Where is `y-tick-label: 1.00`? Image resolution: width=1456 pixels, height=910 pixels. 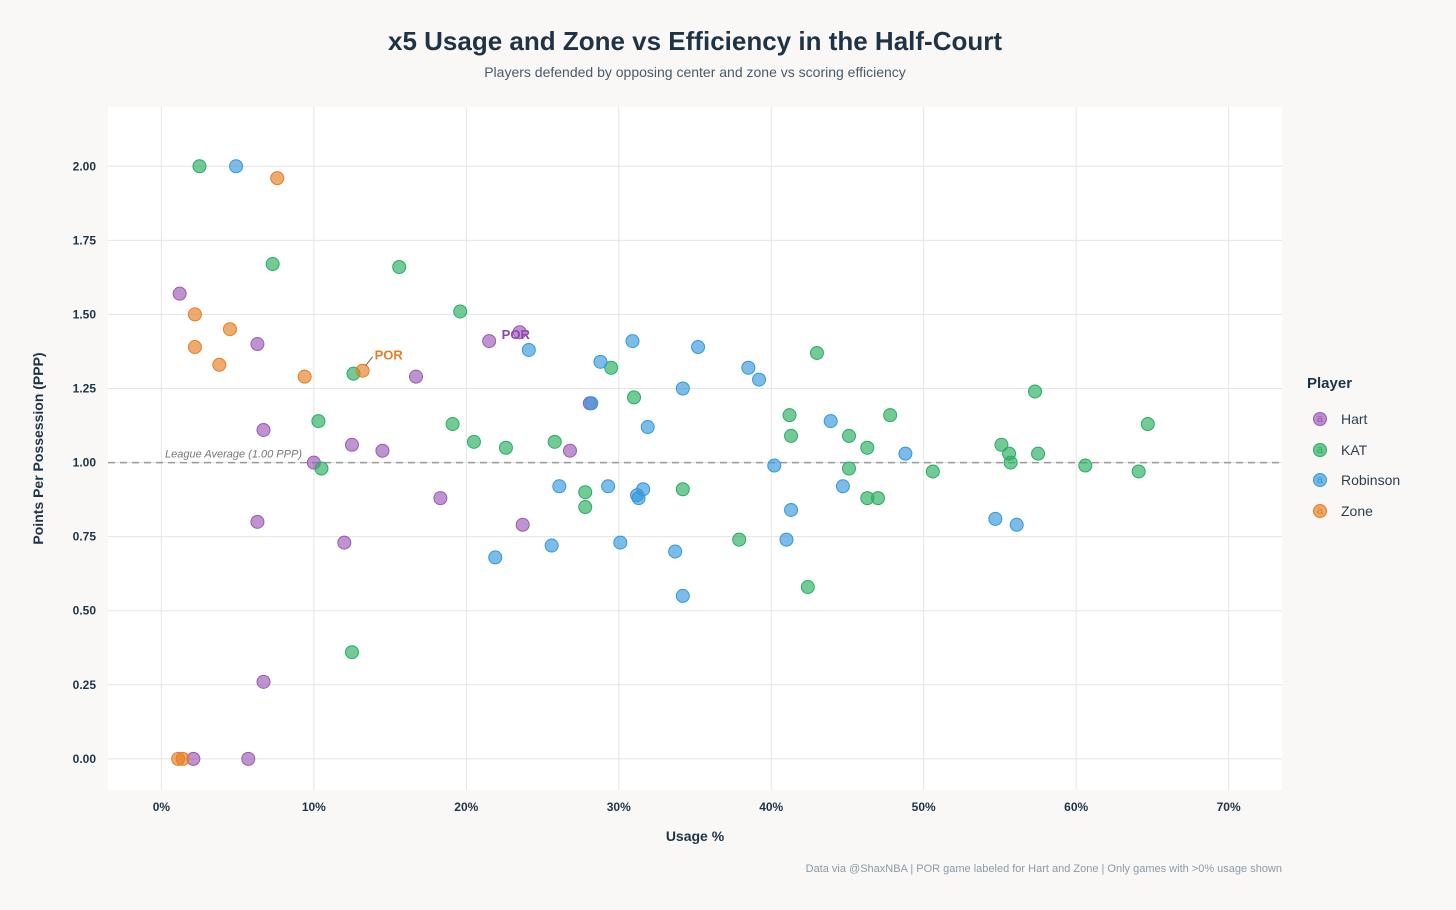 y-tick-label: 1.00 is located at coordinates (85, 463).